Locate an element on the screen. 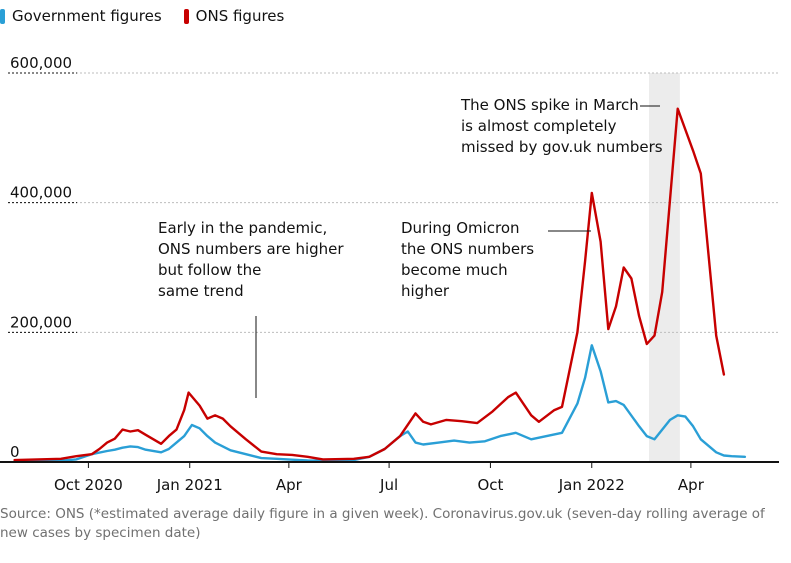  x-tick-label: Jan 2021 is located at coordinates (189, 485).